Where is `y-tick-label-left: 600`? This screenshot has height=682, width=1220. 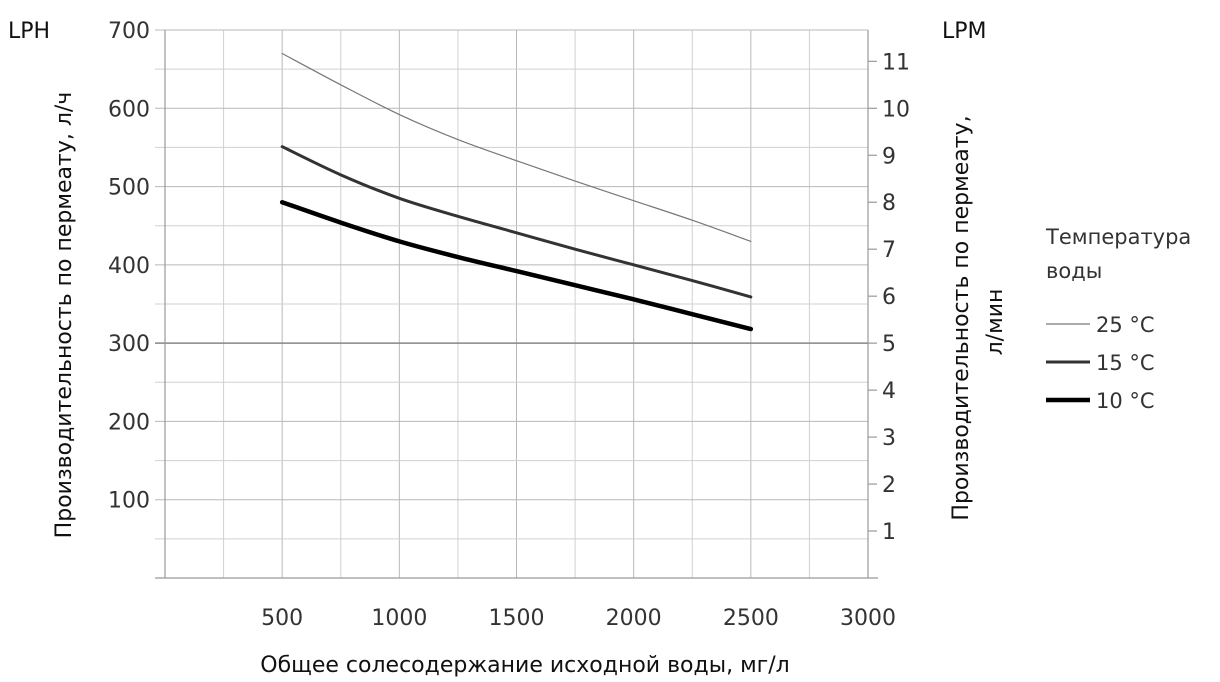 y-tick-label-left: 600 is located at coordinates (129, 109).